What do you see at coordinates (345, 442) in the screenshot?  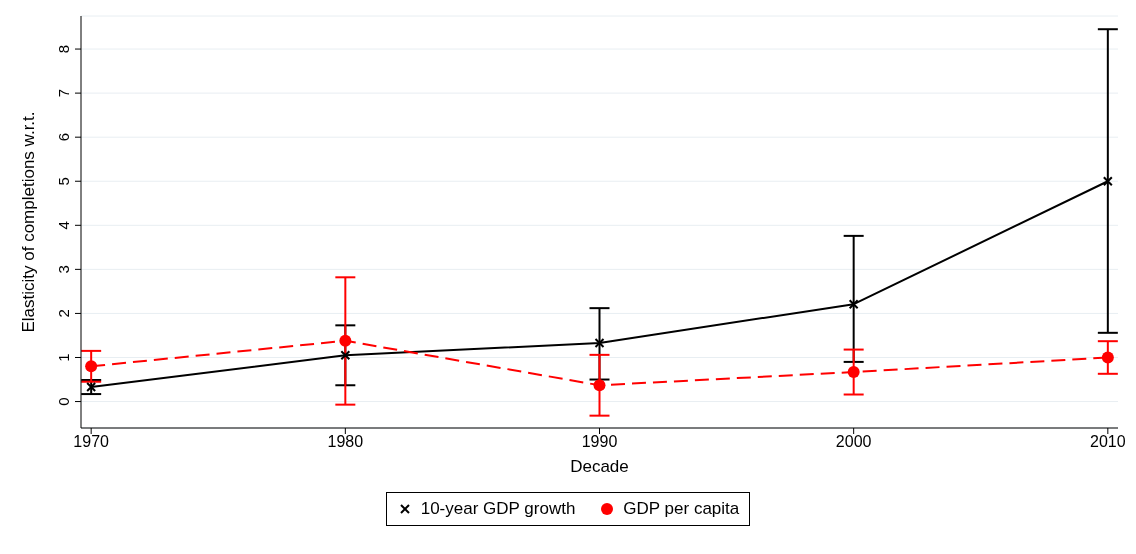 I see `x-tick-label: 1980` at bounding box center [345, 442].